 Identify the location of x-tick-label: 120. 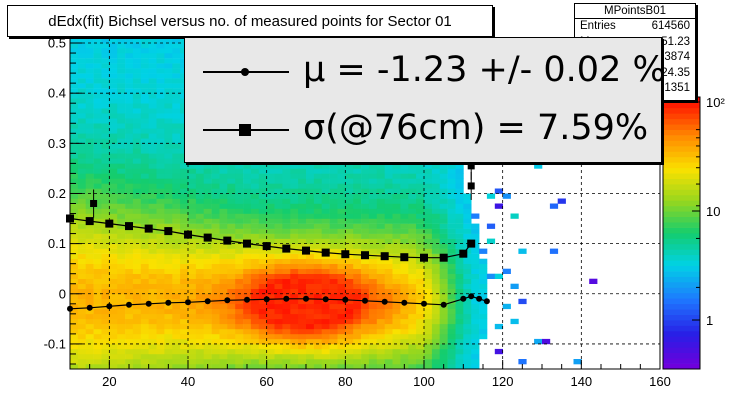
(503, 381).